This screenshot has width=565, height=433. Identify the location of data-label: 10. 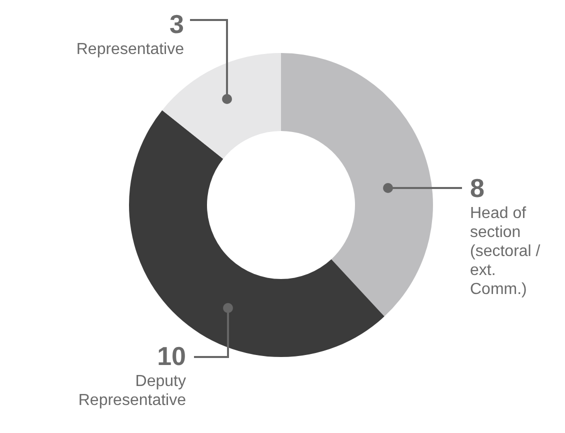
(171, 356).